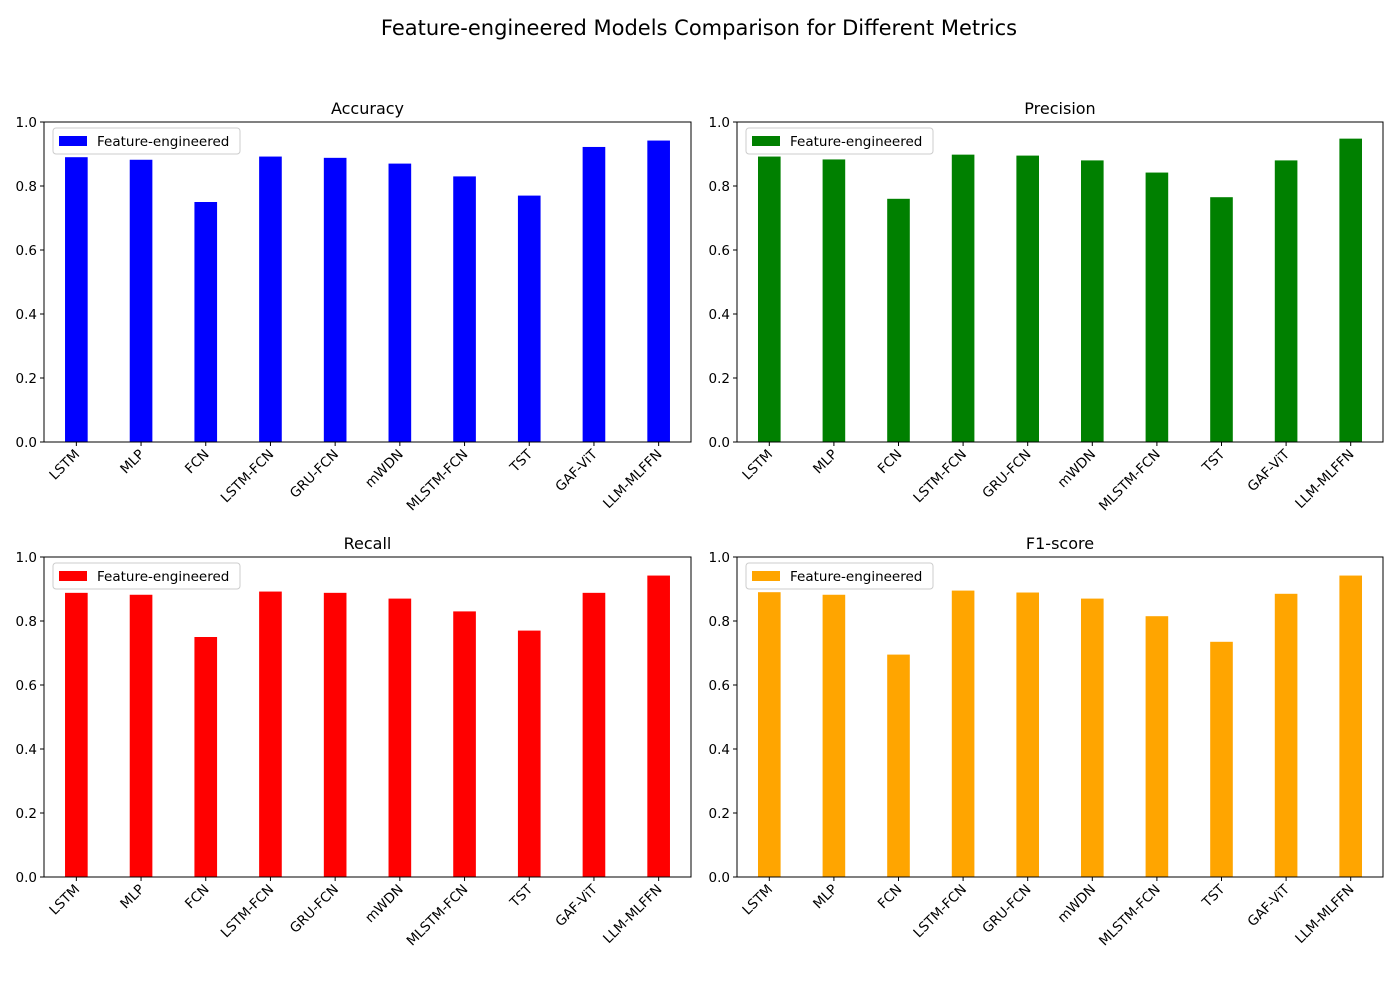 Image resolution: width=1400 pixels, height=1000 pixels. I want to click on x-tick-label-recall-gru-fcn: GRU-FCN, so click(314, 909).